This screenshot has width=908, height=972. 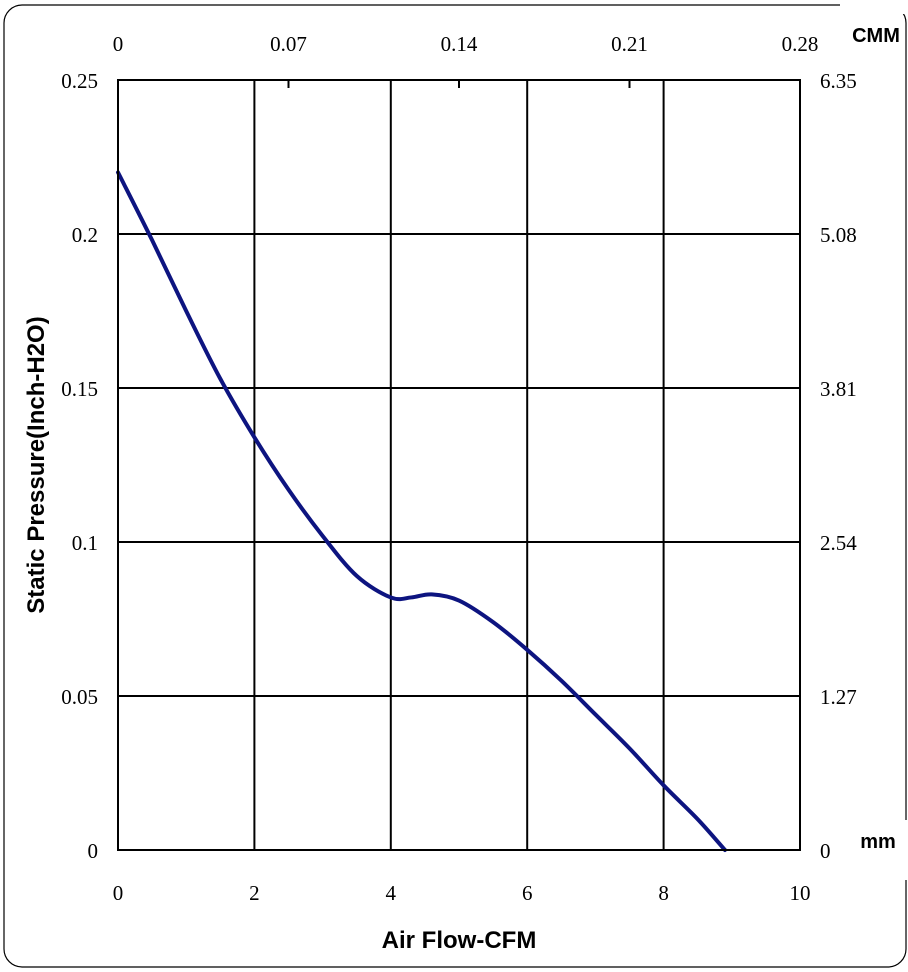 I want to click on right-tick-label: 5.08, so click(x=838, y=235).